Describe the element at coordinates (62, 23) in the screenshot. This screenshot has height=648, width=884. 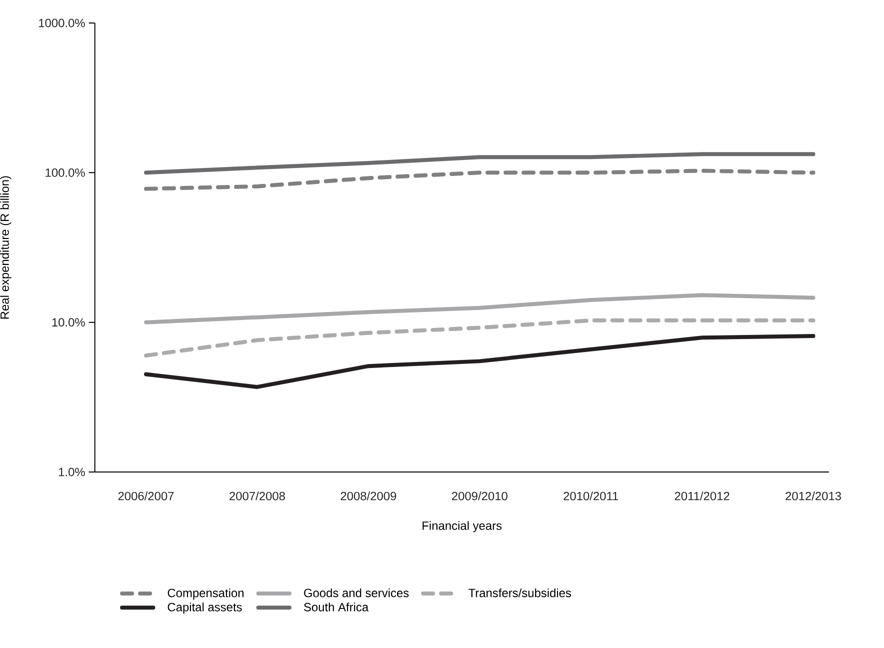
I see `y-tick-label: 1000.0%` at that location.